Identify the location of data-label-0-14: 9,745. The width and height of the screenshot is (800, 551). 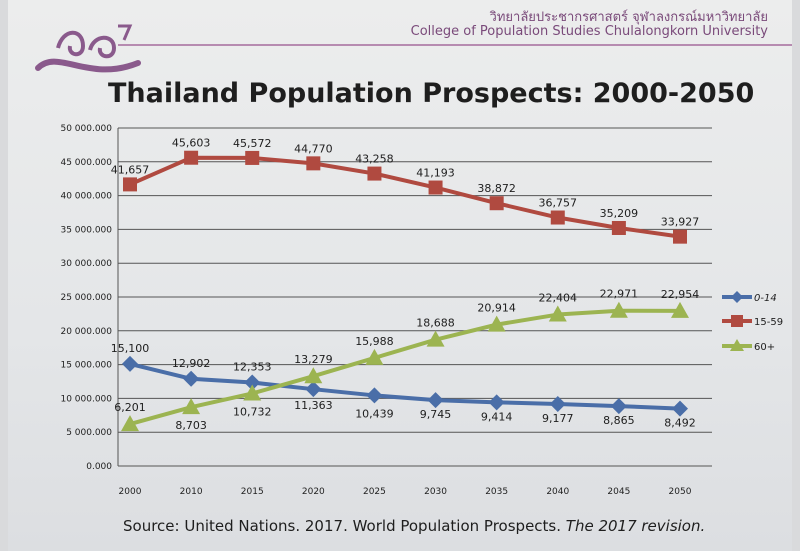
(436, 414).